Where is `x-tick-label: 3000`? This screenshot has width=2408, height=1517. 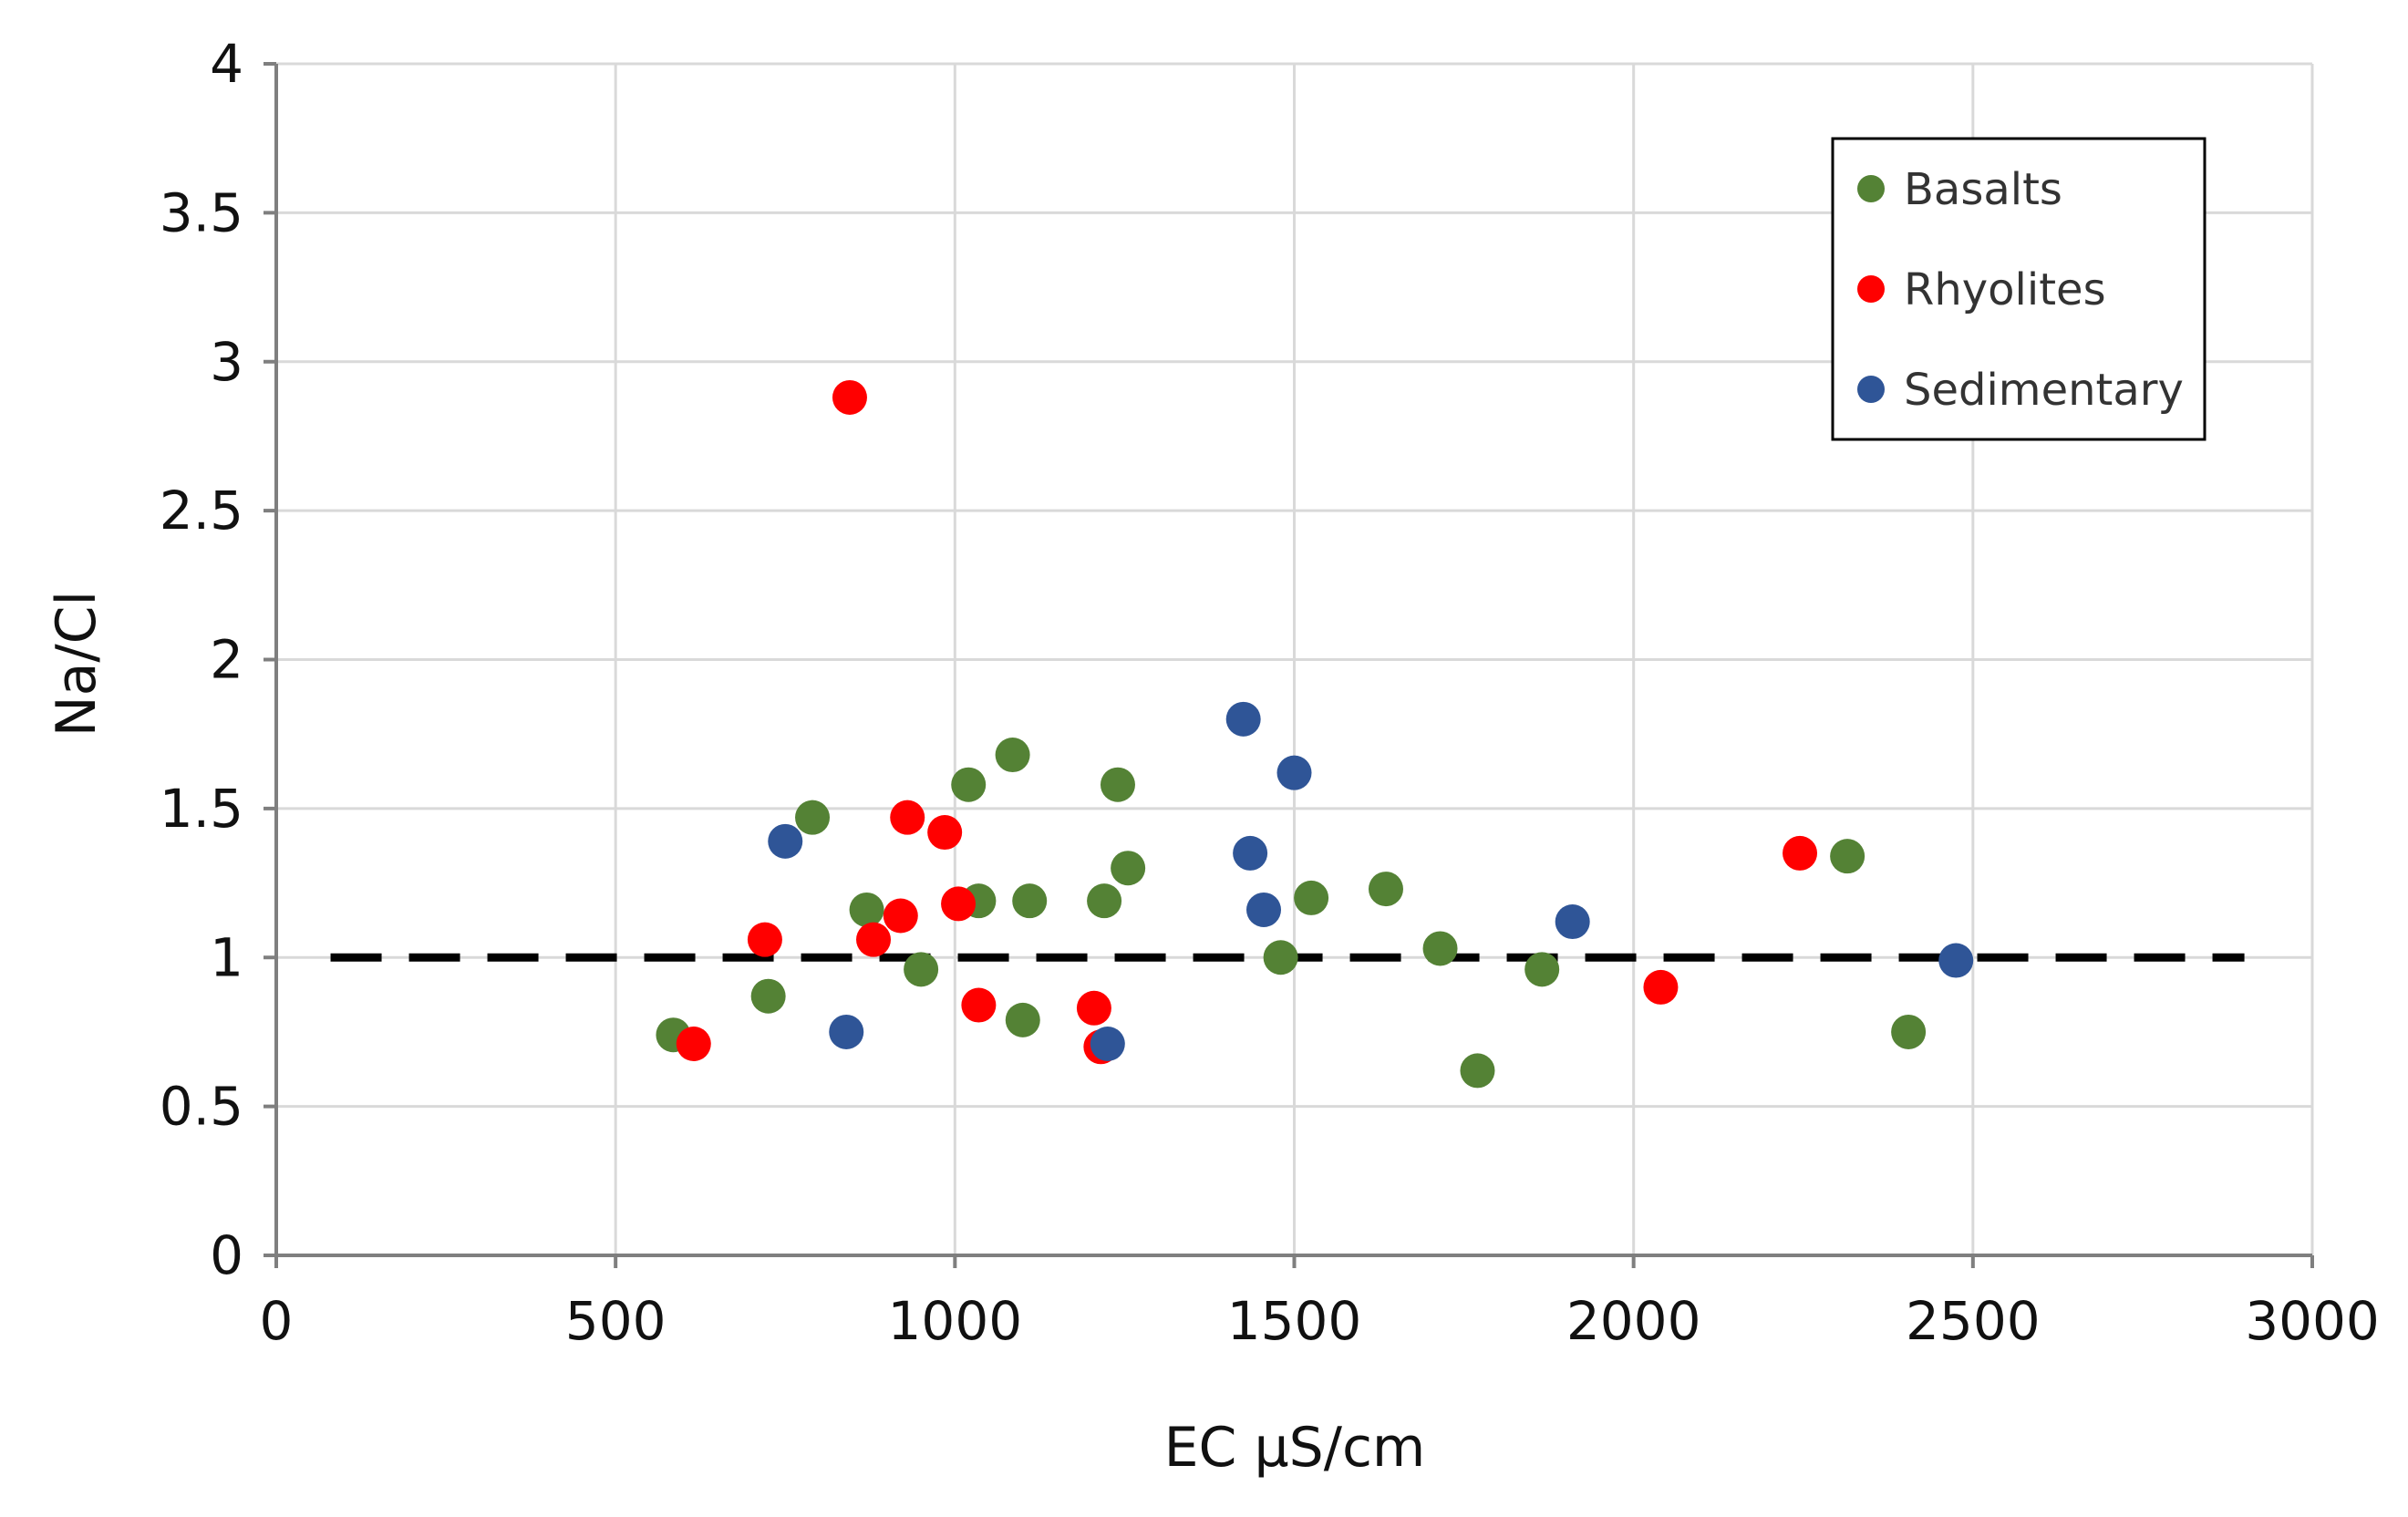
x-tick-label: 3000 is located at coordinates (2312, 1321).